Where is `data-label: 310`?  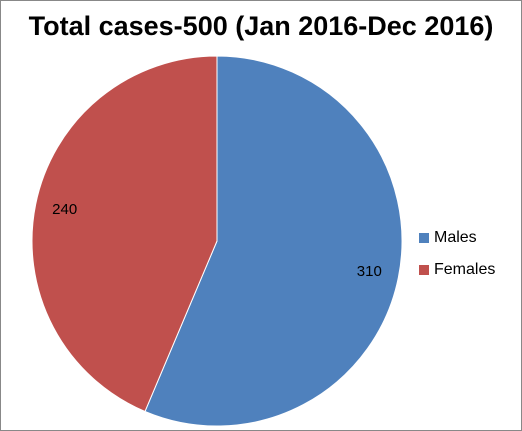 data-label: 310 is located at coordinates (369, 271).